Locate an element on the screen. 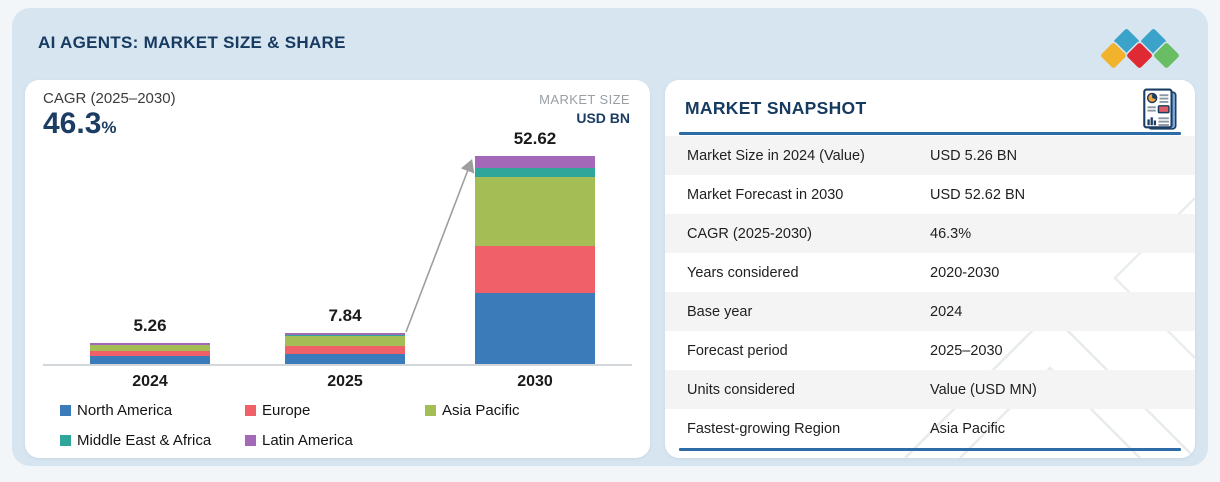  legend-item-europe: Europe is located at coordinates (277, 410).